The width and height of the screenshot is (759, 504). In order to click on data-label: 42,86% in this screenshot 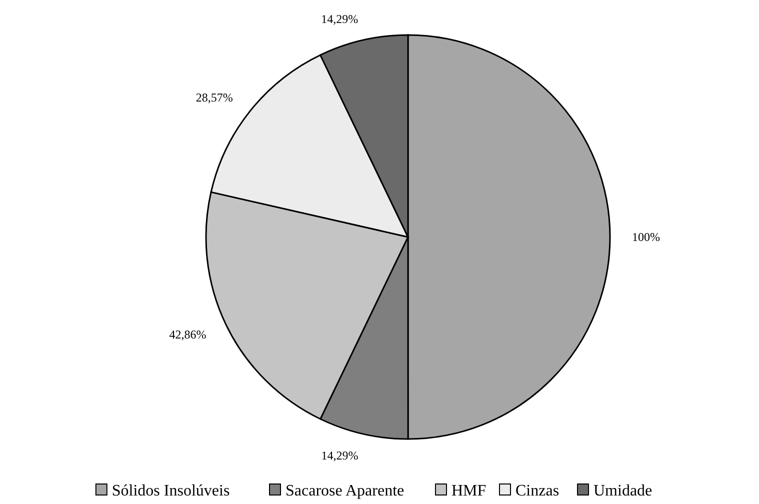, I will do `click(187, 334)`.